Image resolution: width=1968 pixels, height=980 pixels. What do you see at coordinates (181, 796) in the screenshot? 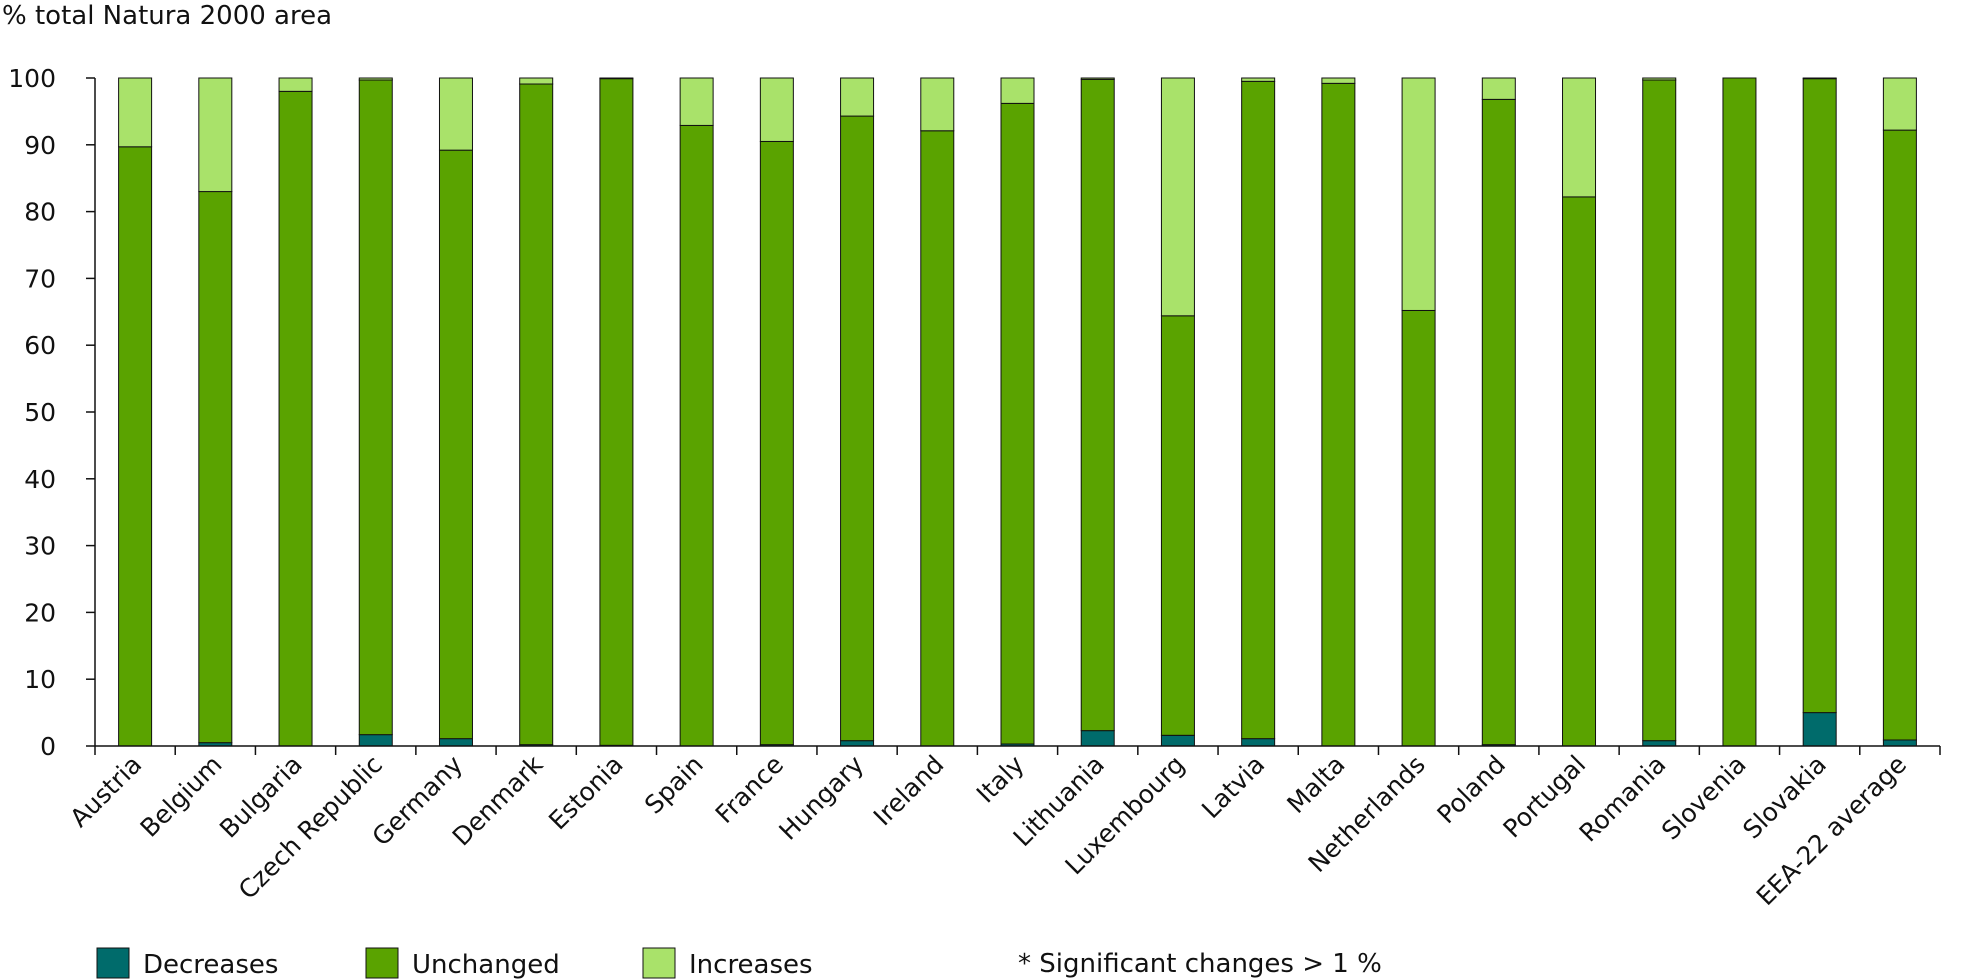
I see `x-tick-label: Belgium` at bounding box center [181, 796].